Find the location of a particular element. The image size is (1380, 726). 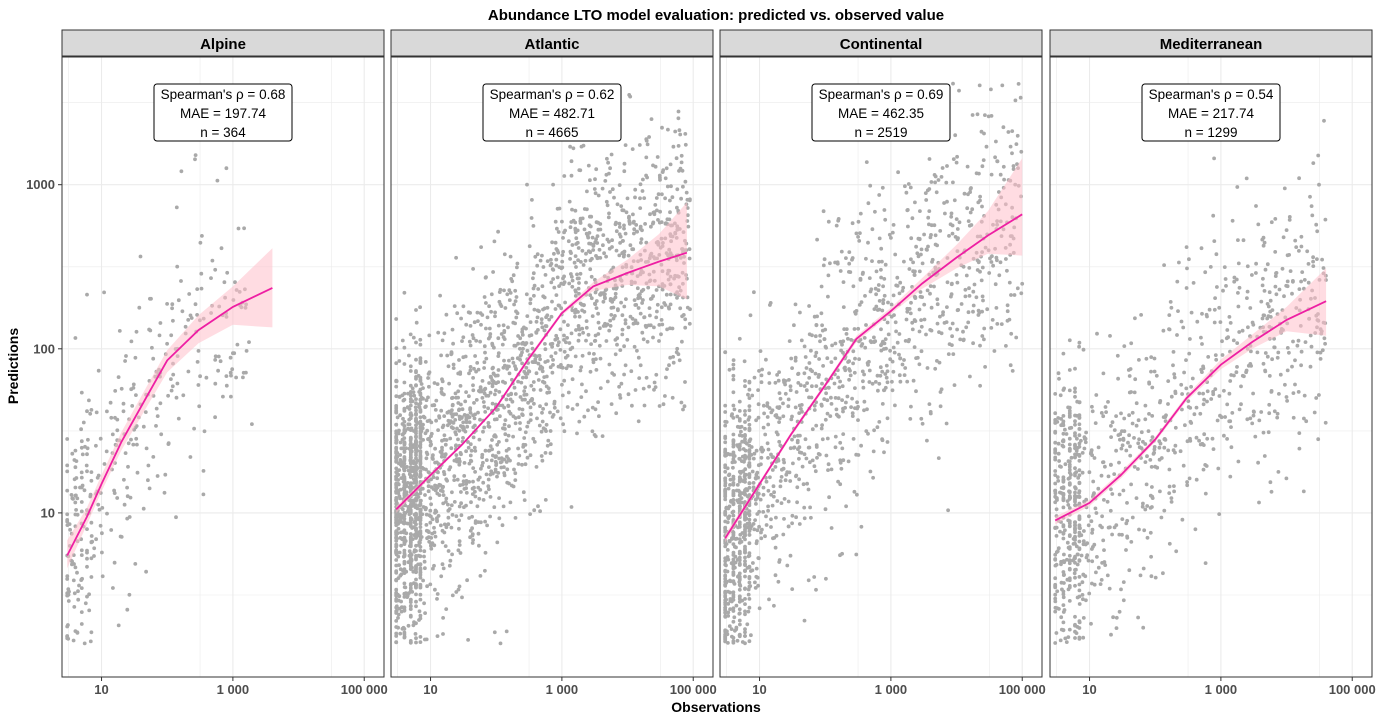

panel-strip-label: Continental is located at coordinates (881, 44).